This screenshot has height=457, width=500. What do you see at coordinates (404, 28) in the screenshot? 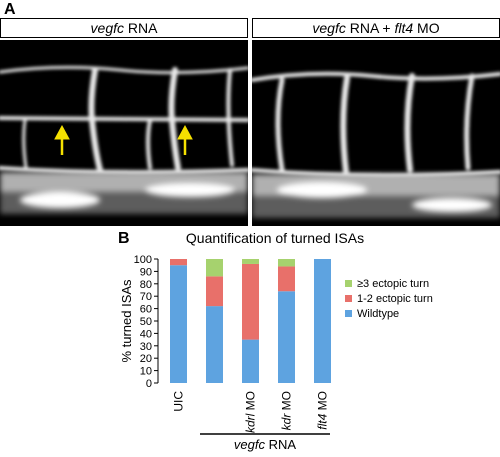
I see `right-title-italic-2: flt4` at bounding box center [404, 28].